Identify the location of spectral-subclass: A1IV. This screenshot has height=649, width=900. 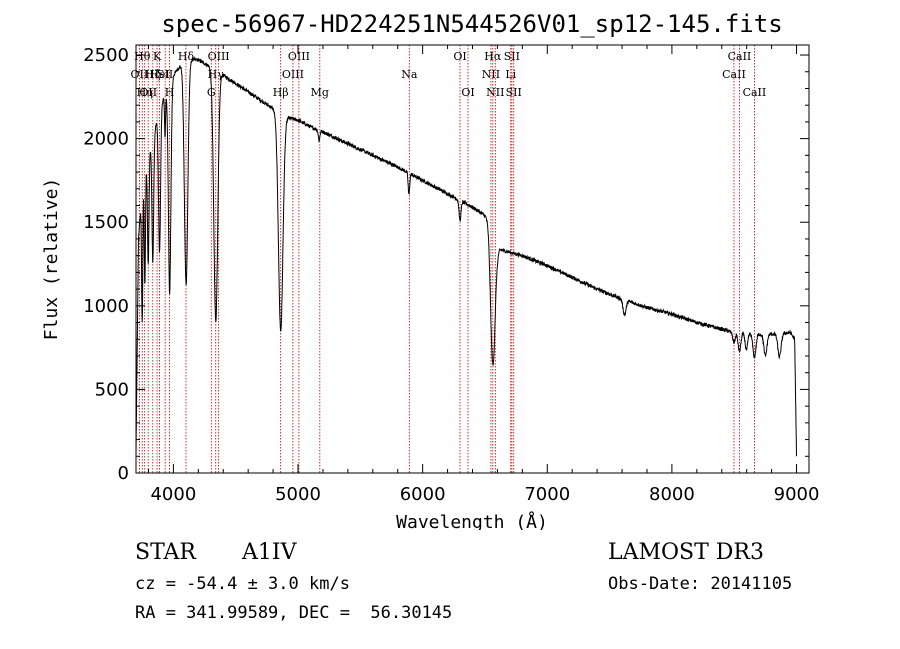
(269, 552).